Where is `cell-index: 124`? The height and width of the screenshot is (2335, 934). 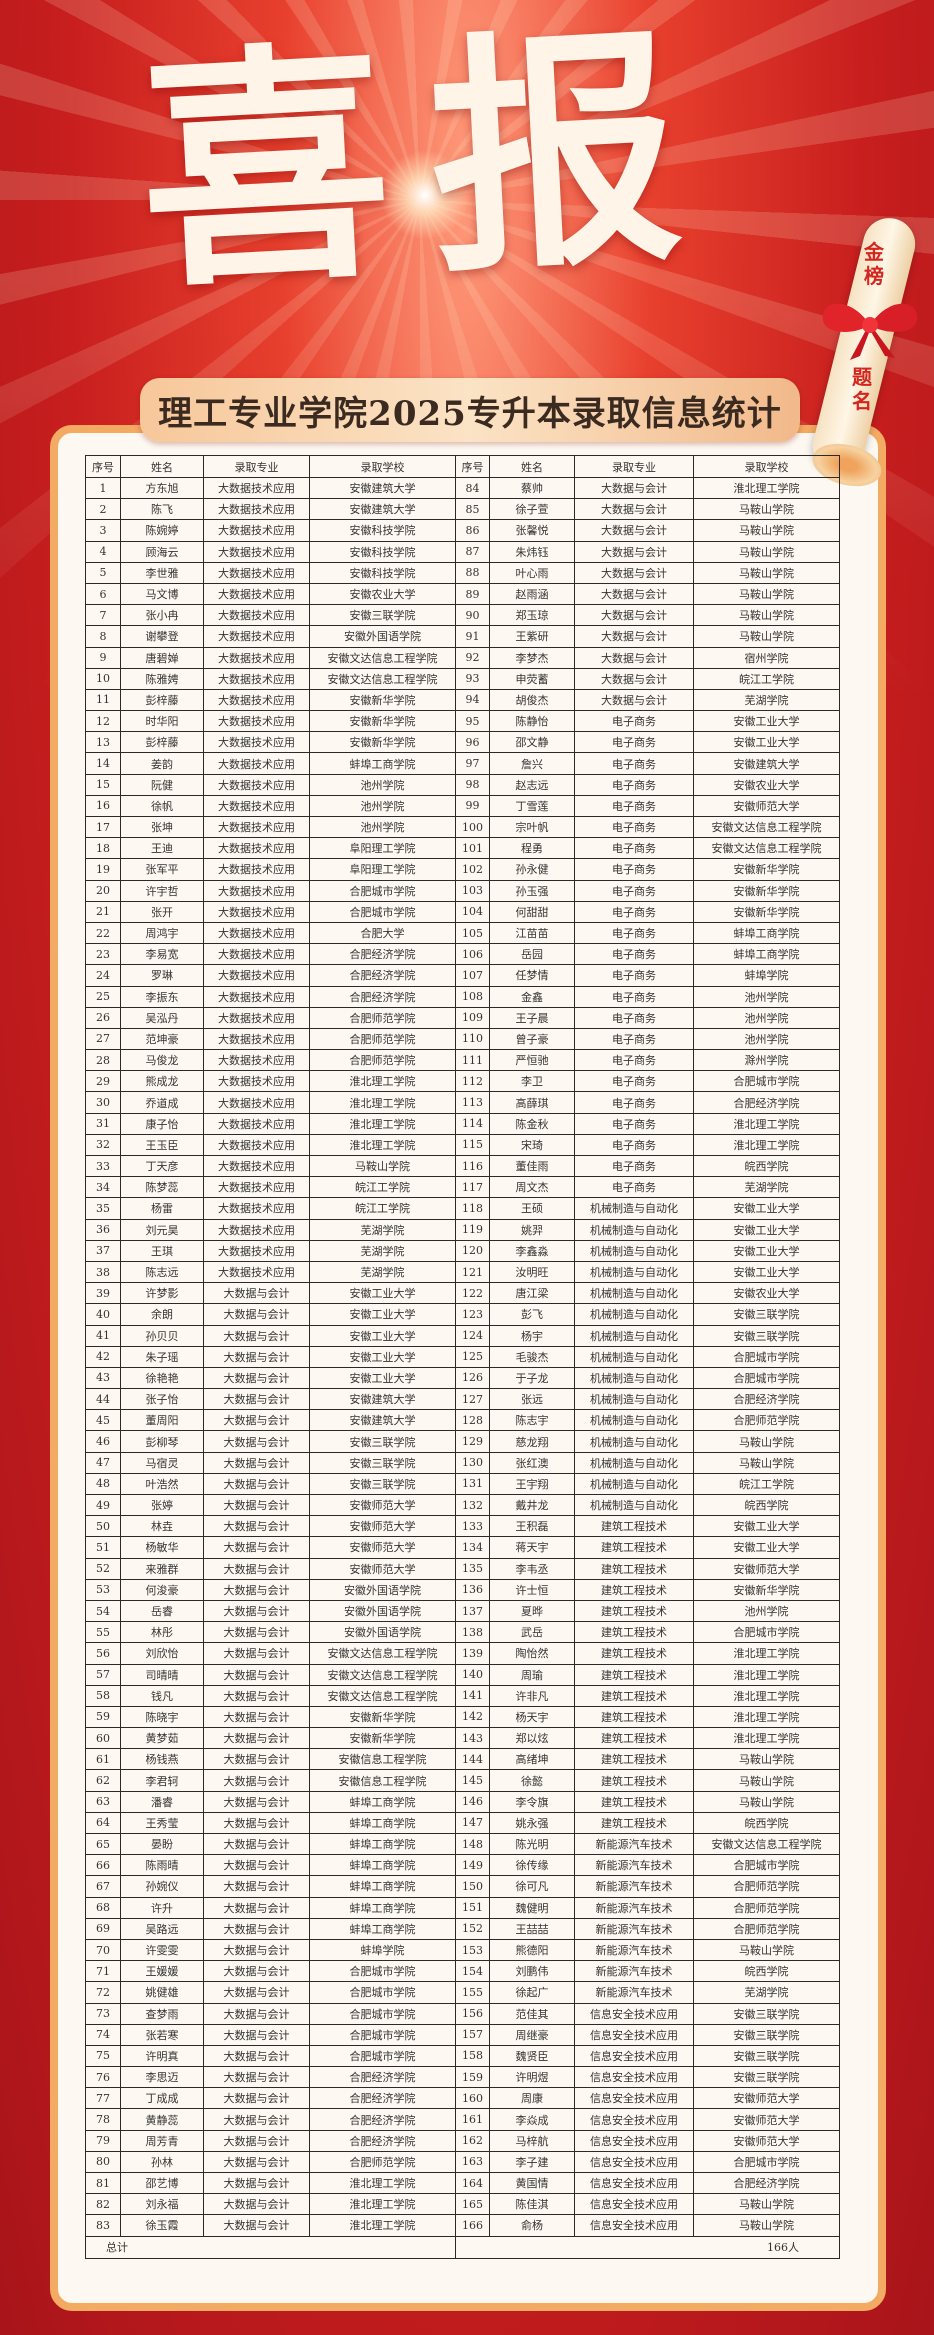 cell-index: 124 is located at coordinates (472, 1335).